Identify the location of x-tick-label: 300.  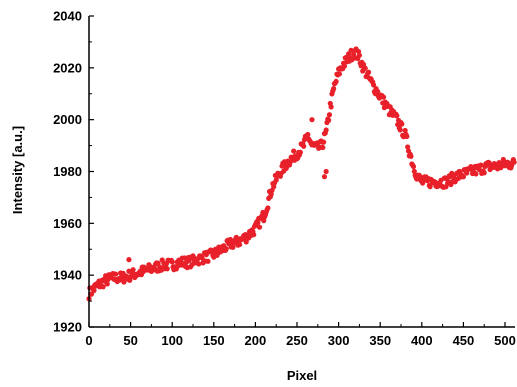
(339, 340).